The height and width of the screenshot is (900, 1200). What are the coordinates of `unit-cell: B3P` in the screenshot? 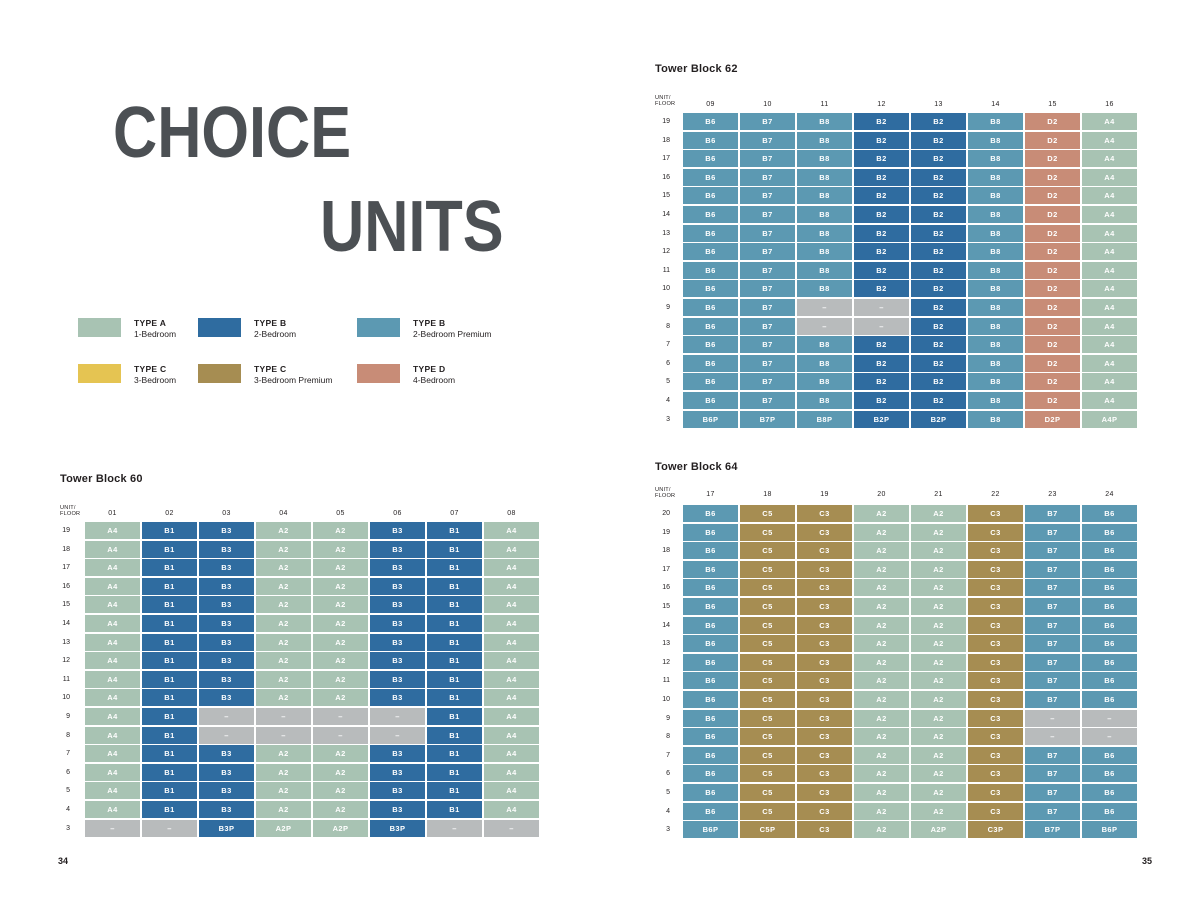 It's located at (397, 828).